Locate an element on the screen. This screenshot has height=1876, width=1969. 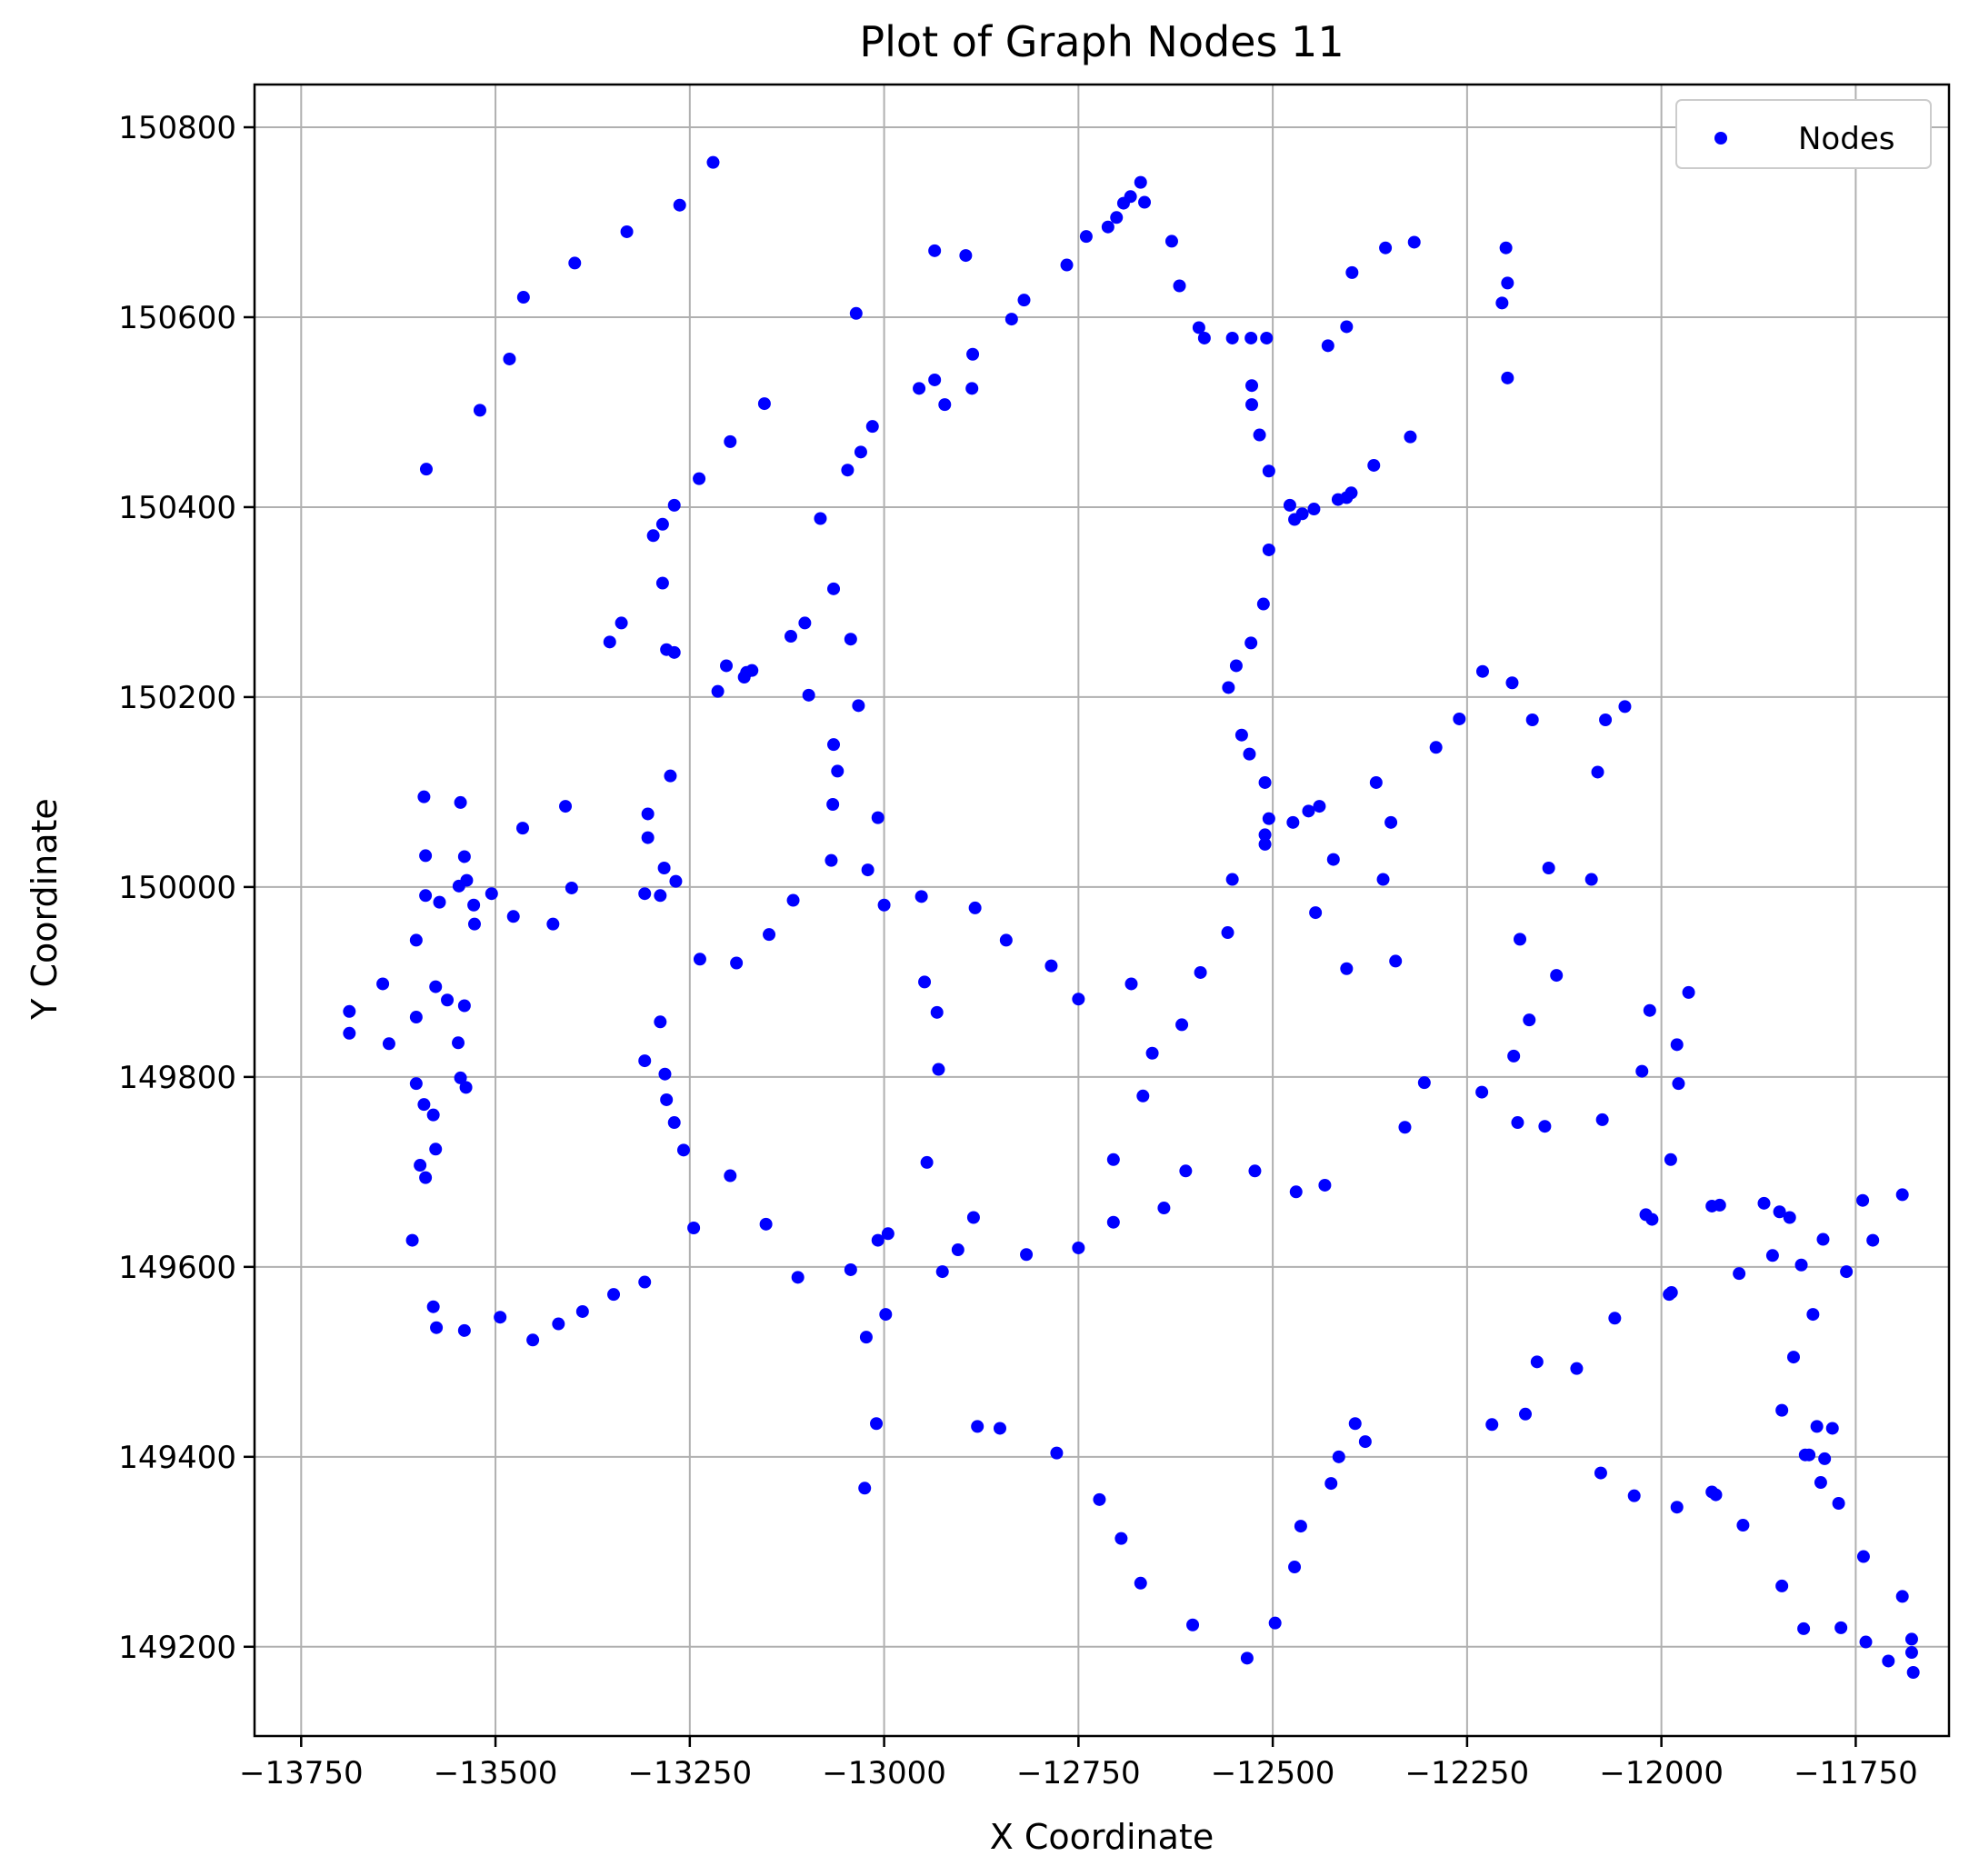
x-axis-label: X Coordinate is located at coordinates (1102, 1837).